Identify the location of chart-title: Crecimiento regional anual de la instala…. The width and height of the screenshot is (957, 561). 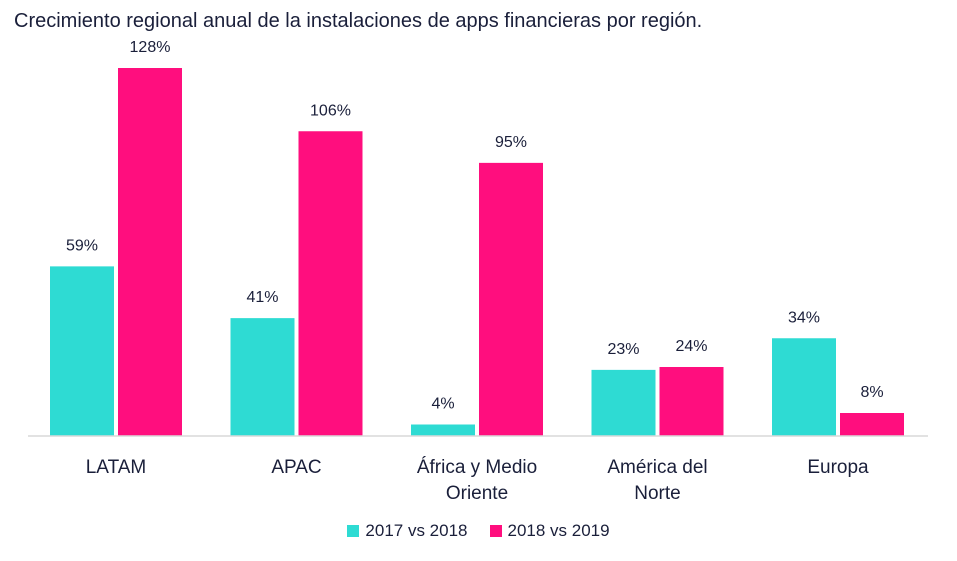
(358, 21).